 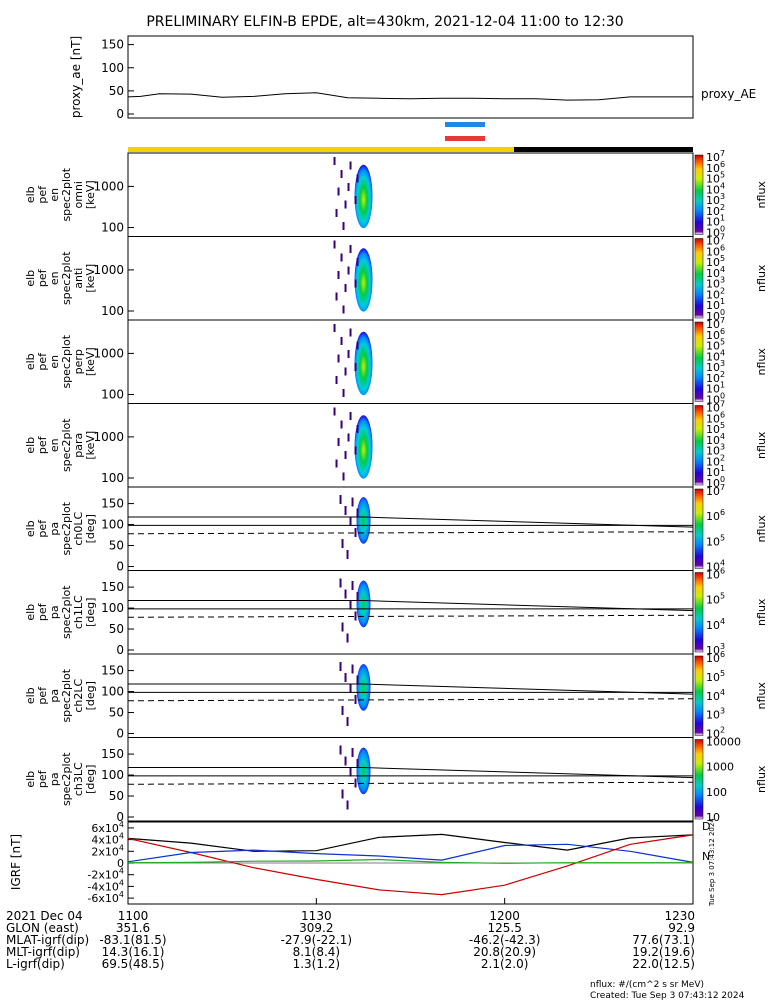 I want to click on panel-proxy-ae: proxy_ae [nT] 0 50 100 150 proxy_AE, so click(x=412, y=78).